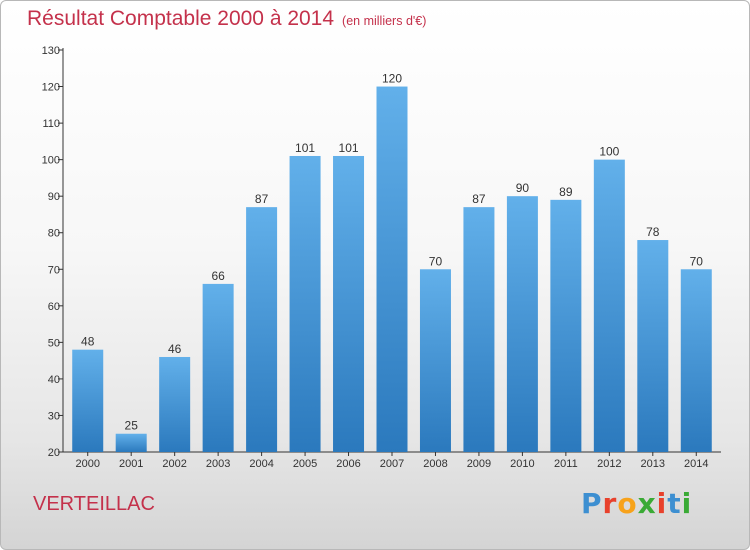 The height and width of the screenshot is (550, 750). I want to click on y-tick-label: 70, so click(54, 270).